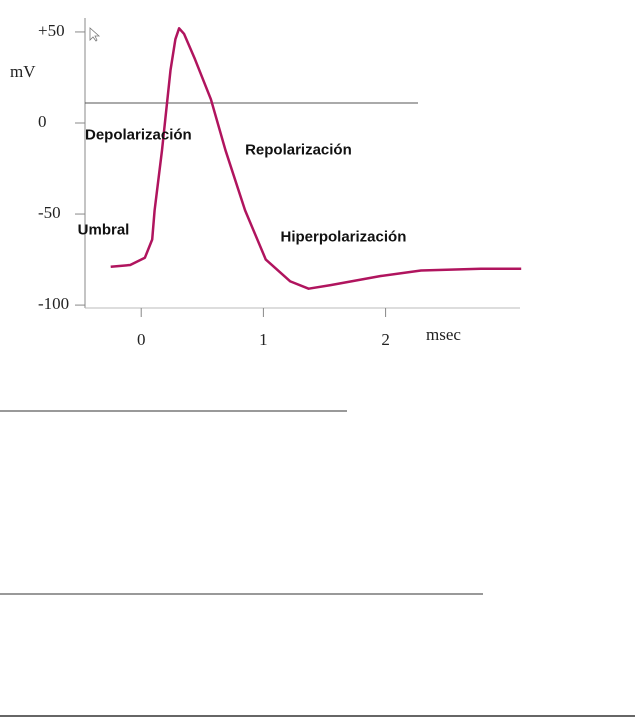 This screenshot has height=717, width=635. Describe the element at coordinates (49, 212) in the screenshot. I see `y-tick-label: -50` at that location.